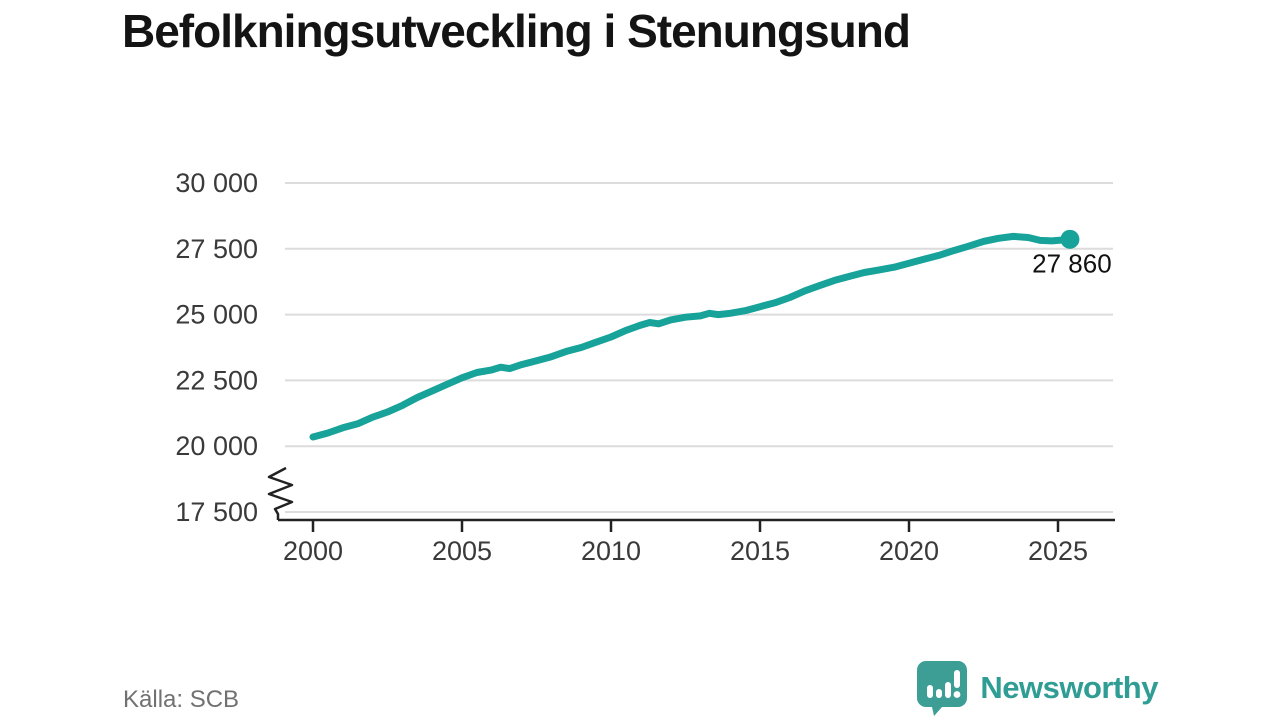 This screenshot has width=1280, height=720. Describe the element at coordinates (1058, 551) in the screenshot. I see `x-axis-label: 2025` at that location.